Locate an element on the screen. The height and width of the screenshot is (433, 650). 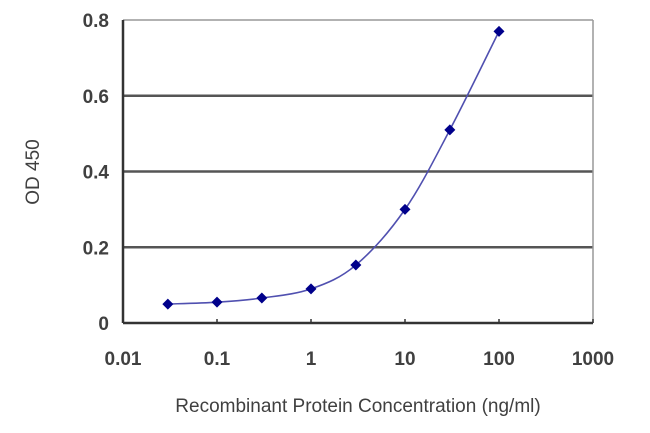
y-tick-label: 0.8 is located at coordinates (96, 21).